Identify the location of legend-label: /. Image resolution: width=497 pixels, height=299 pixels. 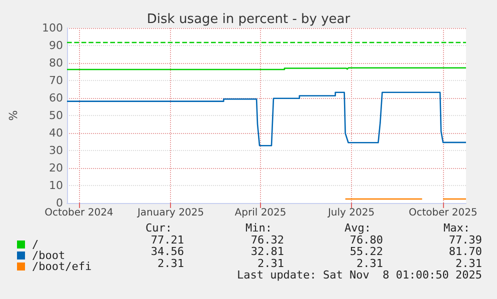
(35, 244).